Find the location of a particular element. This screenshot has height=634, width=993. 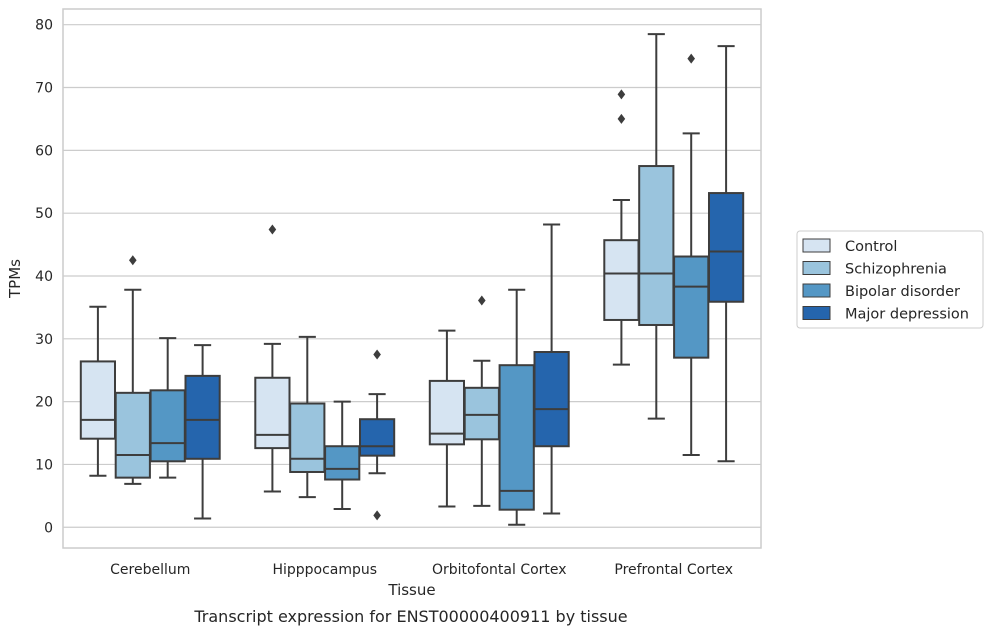

y-tick-label-80: 80 is located at coordinates (44, 26).